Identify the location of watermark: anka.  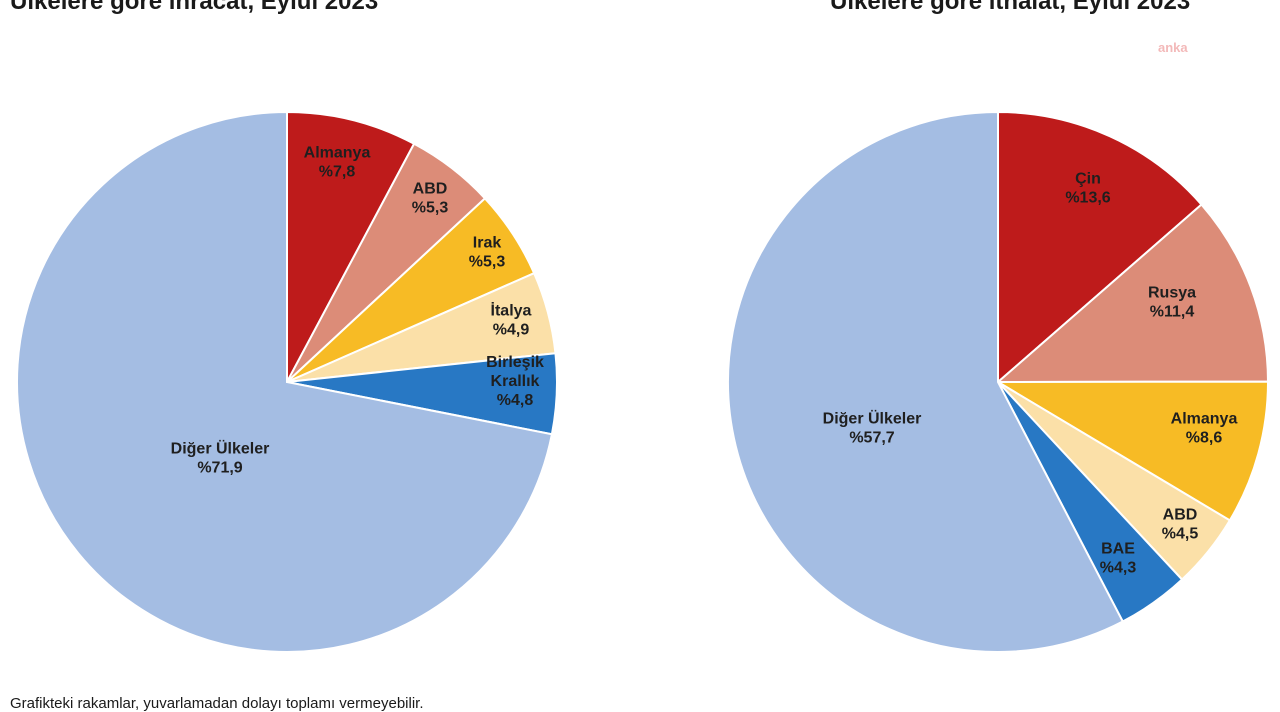
(1173, 47).